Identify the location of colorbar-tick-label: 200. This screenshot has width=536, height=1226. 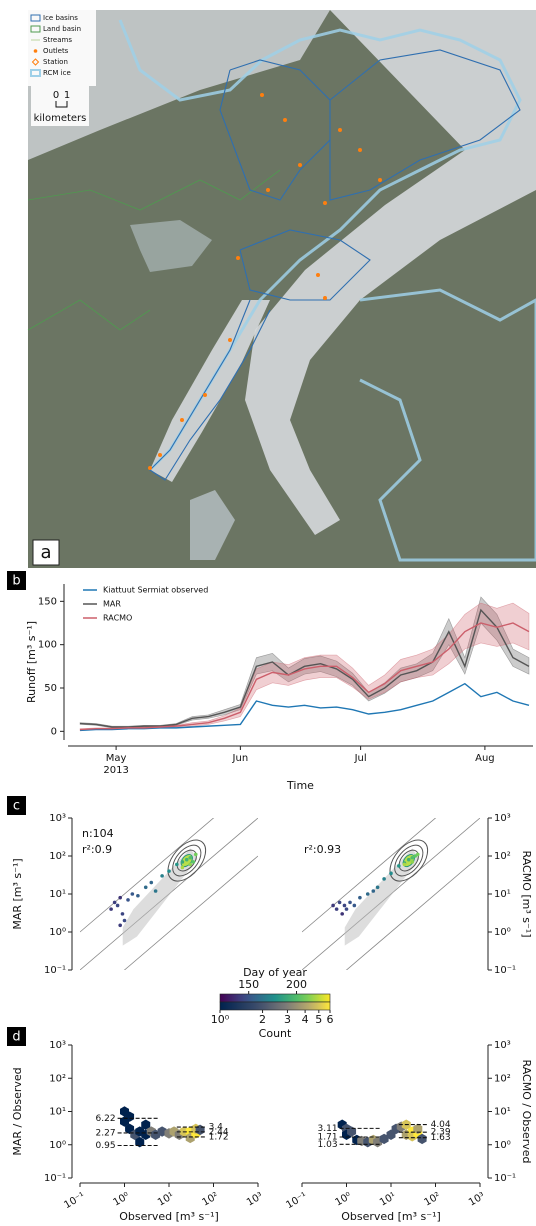
(296, 984).